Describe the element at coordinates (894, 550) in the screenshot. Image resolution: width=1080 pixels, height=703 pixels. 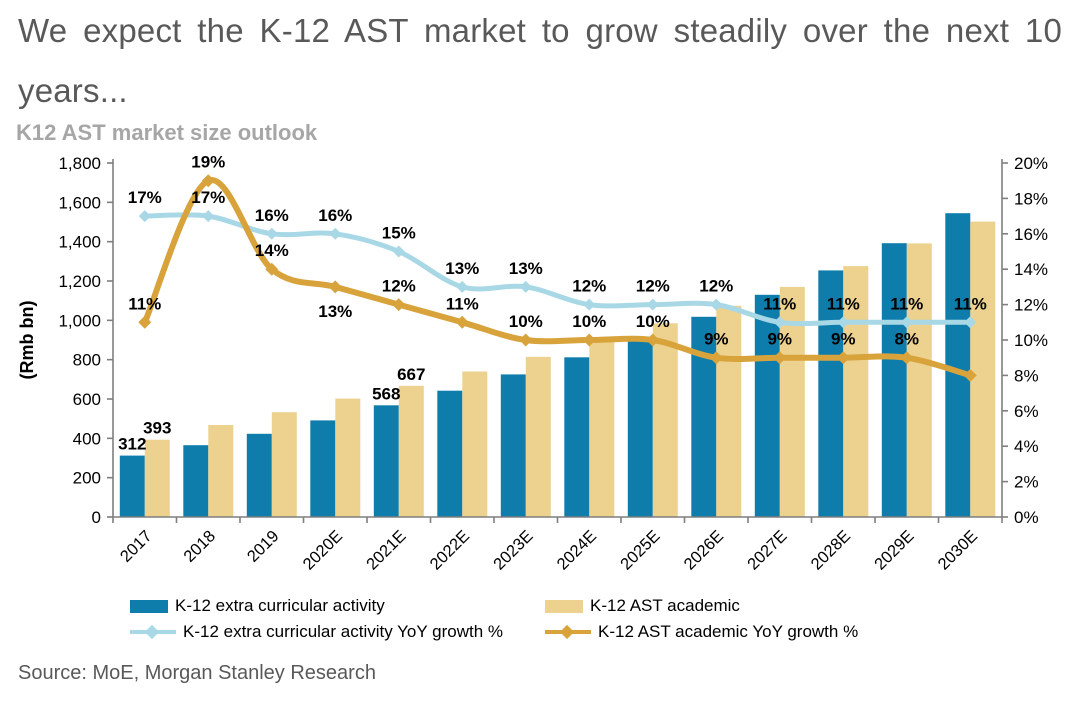
I see `x-axis-label-2029E: 2029E` at that location.